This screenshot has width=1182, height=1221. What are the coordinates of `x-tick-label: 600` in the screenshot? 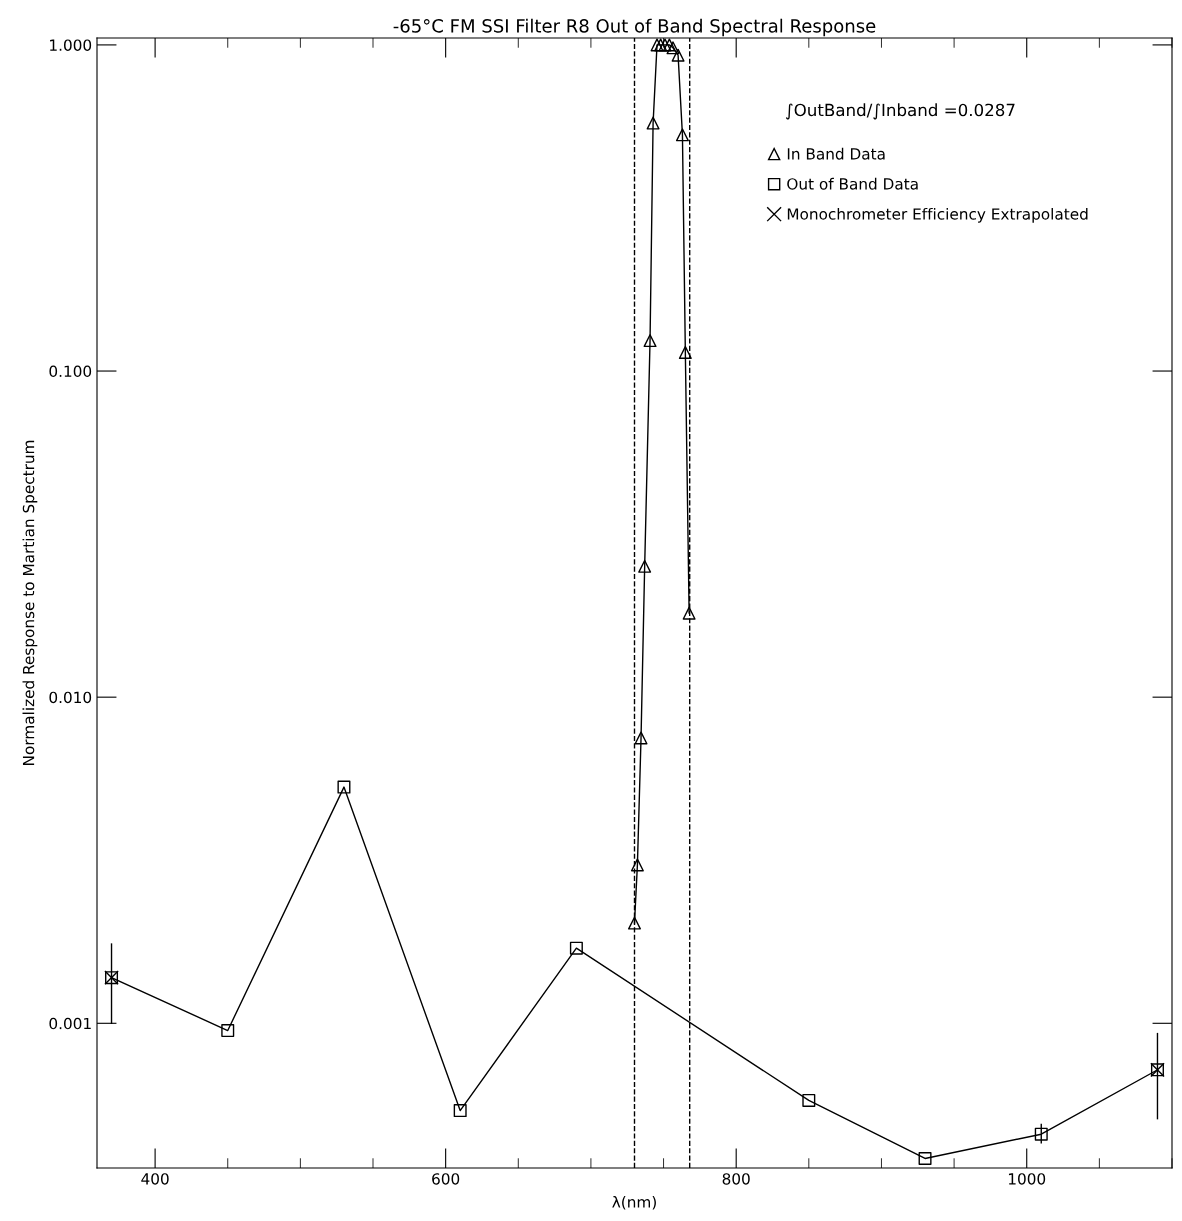 It's located at (446, 1179).